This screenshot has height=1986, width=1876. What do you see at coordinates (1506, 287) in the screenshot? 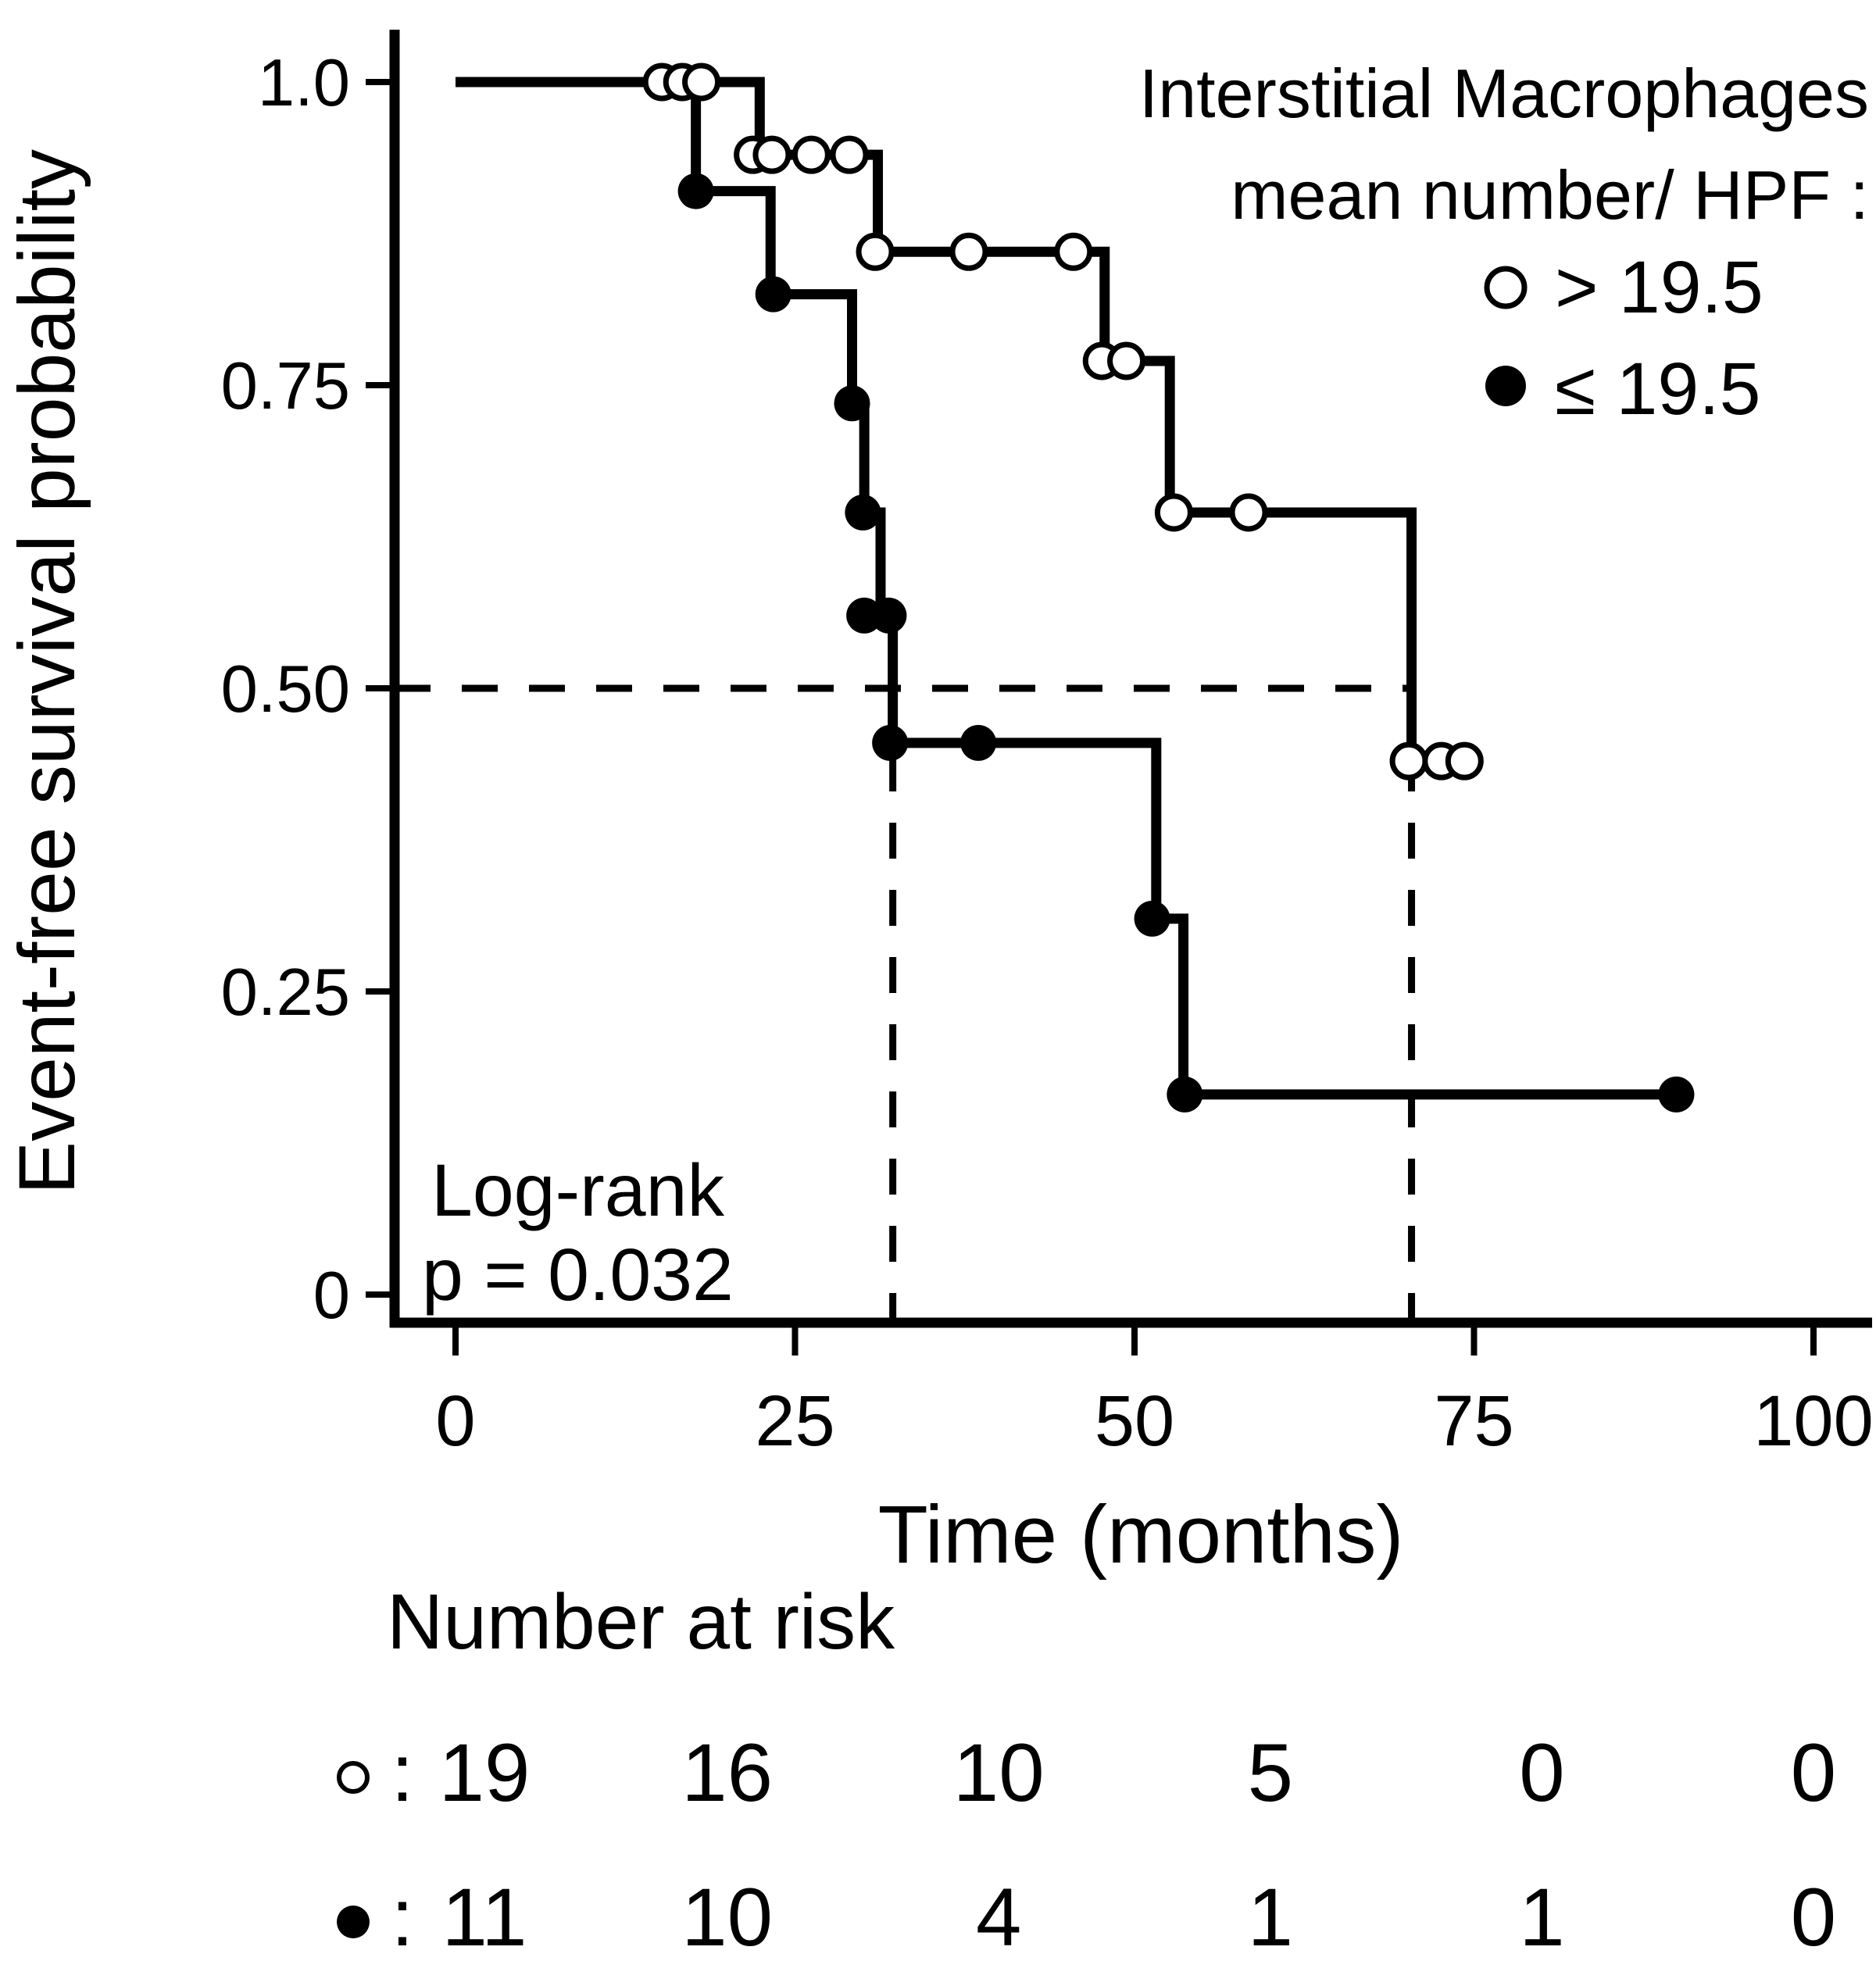
I see `legend-open-circle-icon` at bounding box center [1506, 287].